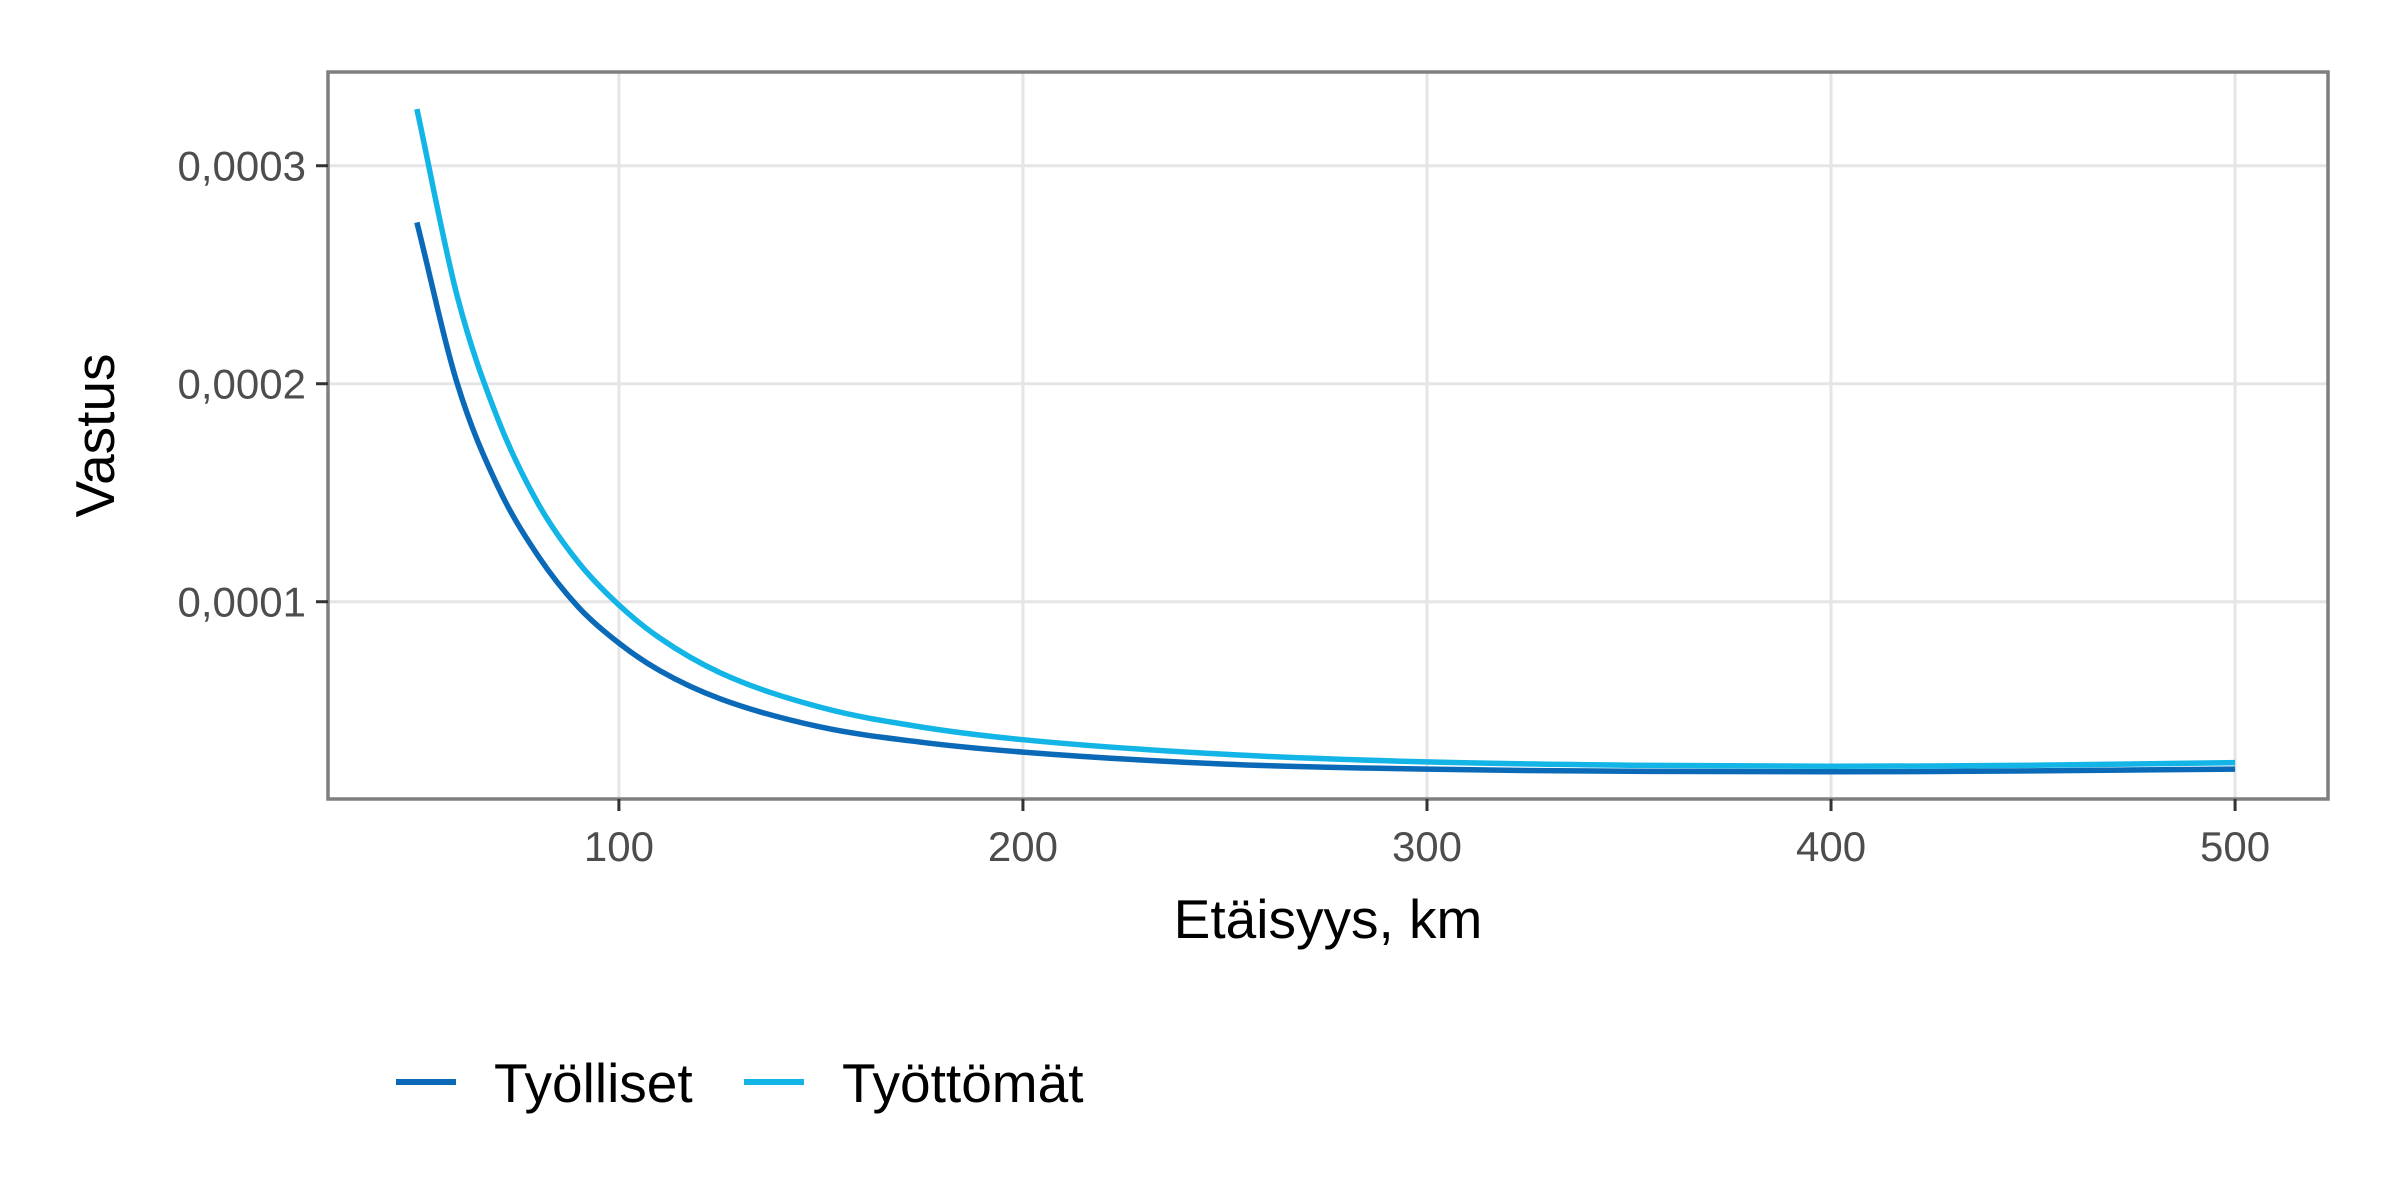 The height and width of the screenshot is (1200, 2400). What do you see at coordinates (95, 435) in the screenshot?
I see `y-axis-title: Vastus` at bounding box center [95, 435].